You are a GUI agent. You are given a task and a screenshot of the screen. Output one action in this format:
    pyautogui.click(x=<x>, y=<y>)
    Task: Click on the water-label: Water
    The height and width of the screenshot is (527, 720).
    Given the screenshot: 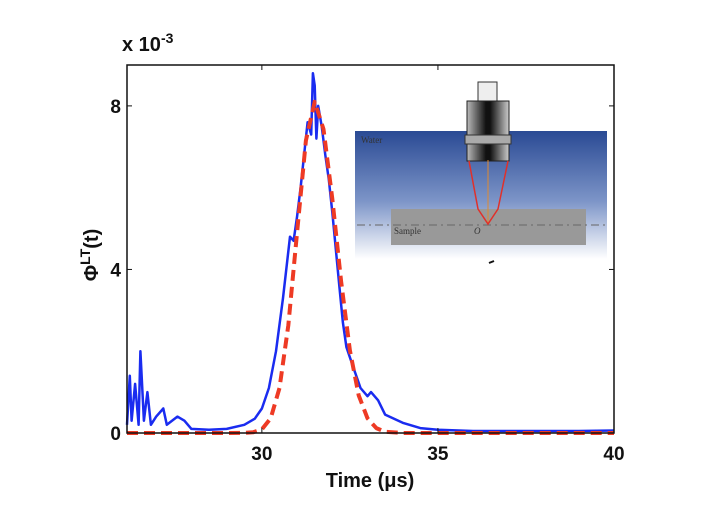 What is the action you would take?
    pyautogui.click(x=371, y=140)
    